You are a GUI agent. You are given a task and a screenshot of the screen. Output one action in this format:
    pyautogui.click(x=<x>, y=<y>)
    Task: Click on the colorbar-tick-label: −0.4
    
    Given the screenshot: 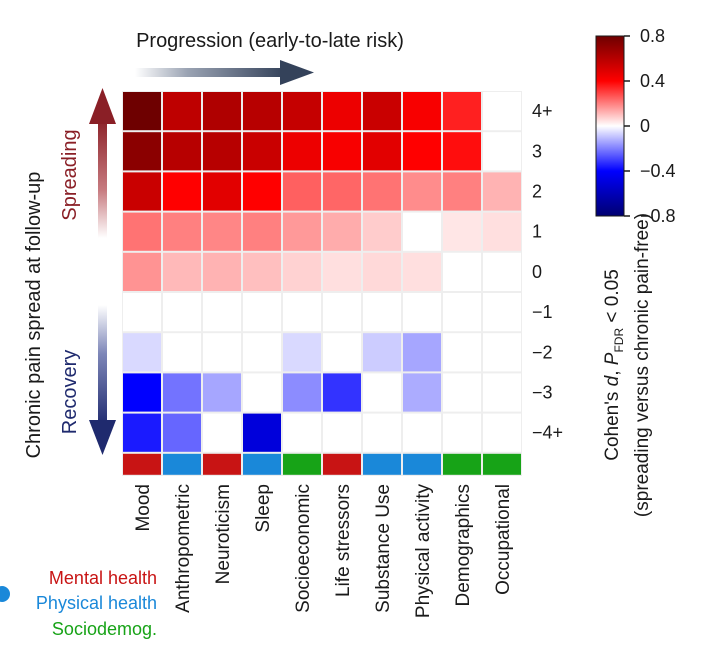 What is the action you would take?
    pyautogui.click(x=658, y=171)
    